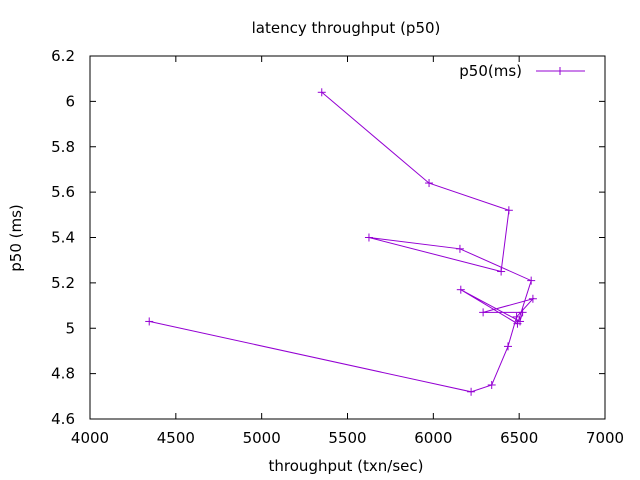 Image resolution: width=640 pixels, height=480 pixels. I want to click on legend-label: p50(ms), so click(490, 71).